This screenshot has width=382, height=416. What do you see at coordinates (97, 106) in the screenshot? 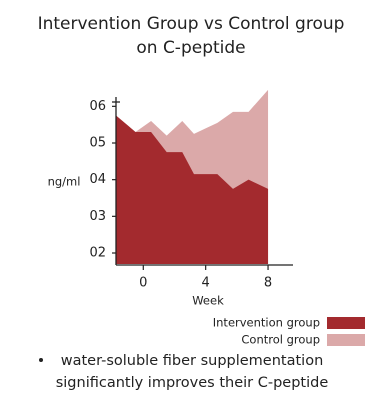
I see `y-tick-label: 06` at bounding box center [97, 106].